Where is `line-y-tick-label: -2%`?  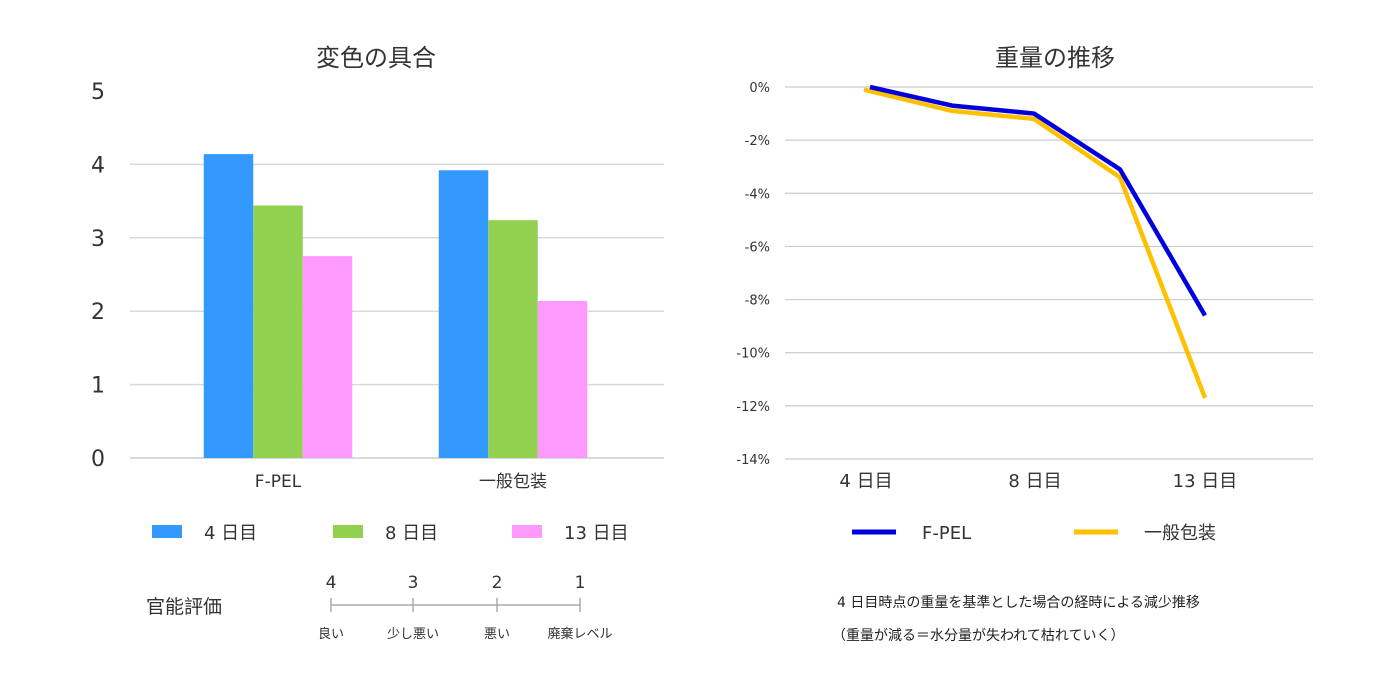
line-y-tick-label: -2% is located at coordinates (757, 141).